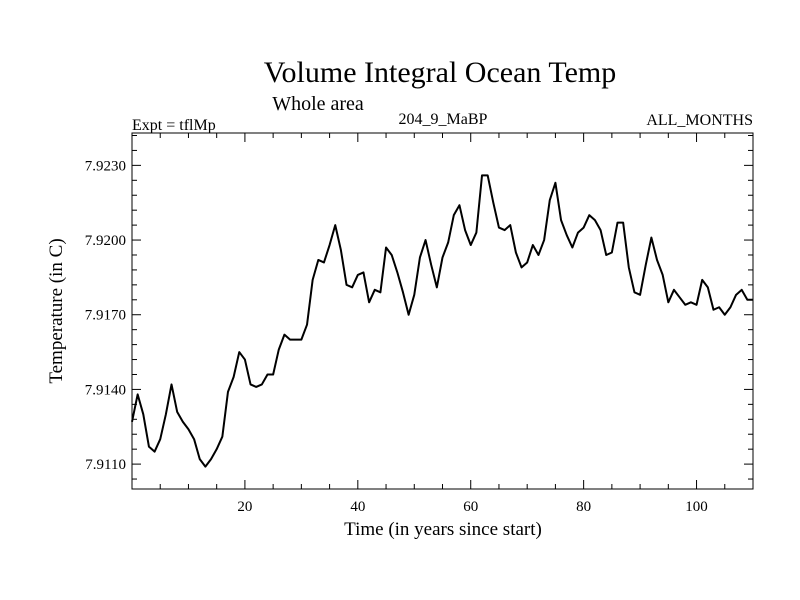 This screenshot has height=600, width=800. What do you see at coordinates (443, 529) in the screenshot?
I see `x-axis-label: Time (in years since start)` at bounding box center [443, 529].